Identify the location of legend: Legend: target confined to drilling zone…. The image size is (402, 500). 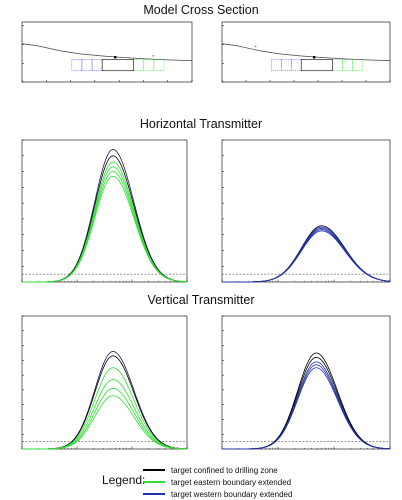
(197, 482).